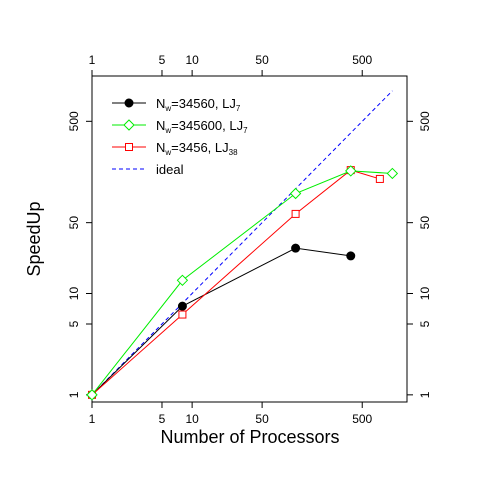 The image size is (488, 488). What do you see at coordinates (425, 394) in the screenshot?
I see `y-tick-label-right: 1` at bounding box center [425, 394].